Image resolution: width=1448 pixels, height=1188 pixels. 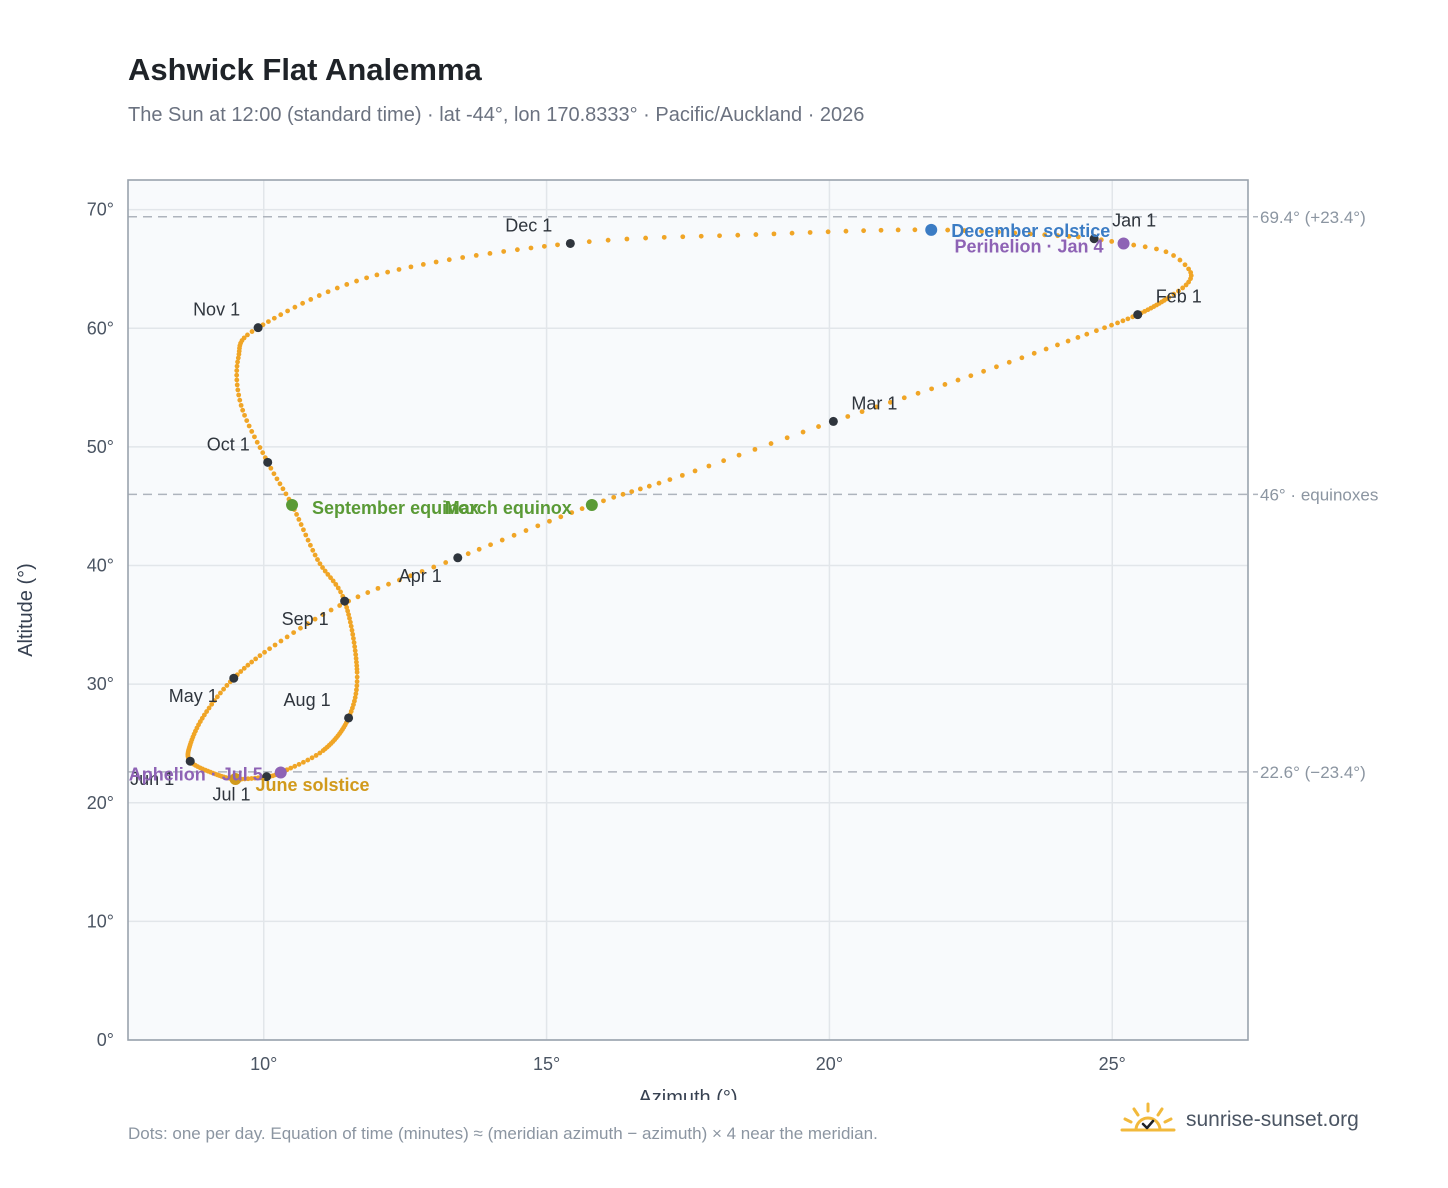 I want to click on y-tick-label: 10°, so click(x=100, y=921).